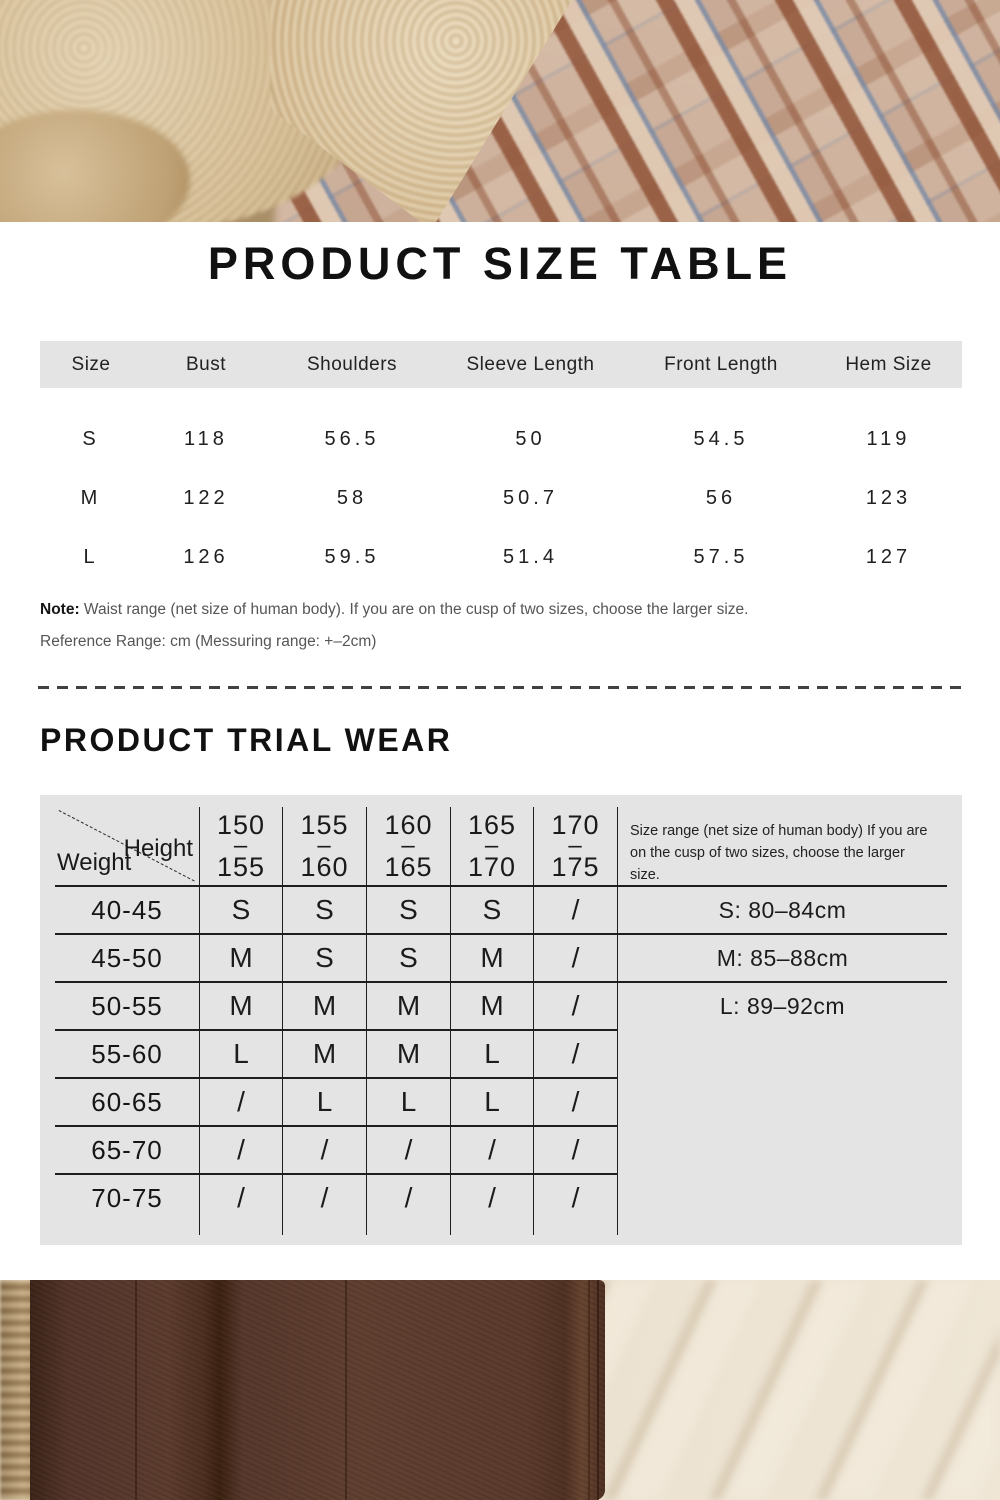 The width and height of the screenshot is (1000, 1500). What do you see at coordinates (492, 825) in the screenshot?
I see `height-range-top: 165` at bounding box center [492, 825].